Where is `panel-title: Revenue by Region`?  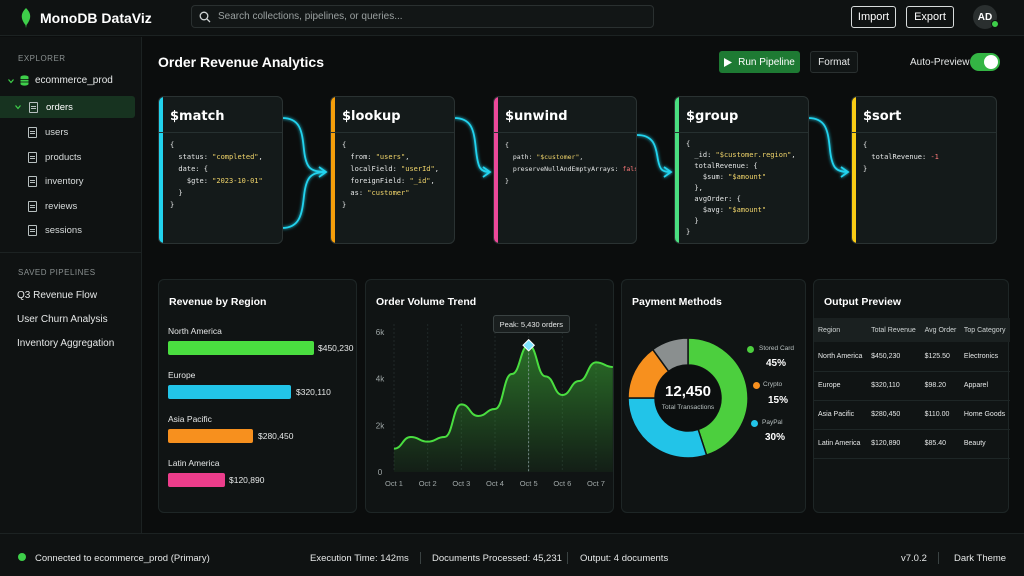
panel-title: Revenue by Region is located at coordinates (218, 302).